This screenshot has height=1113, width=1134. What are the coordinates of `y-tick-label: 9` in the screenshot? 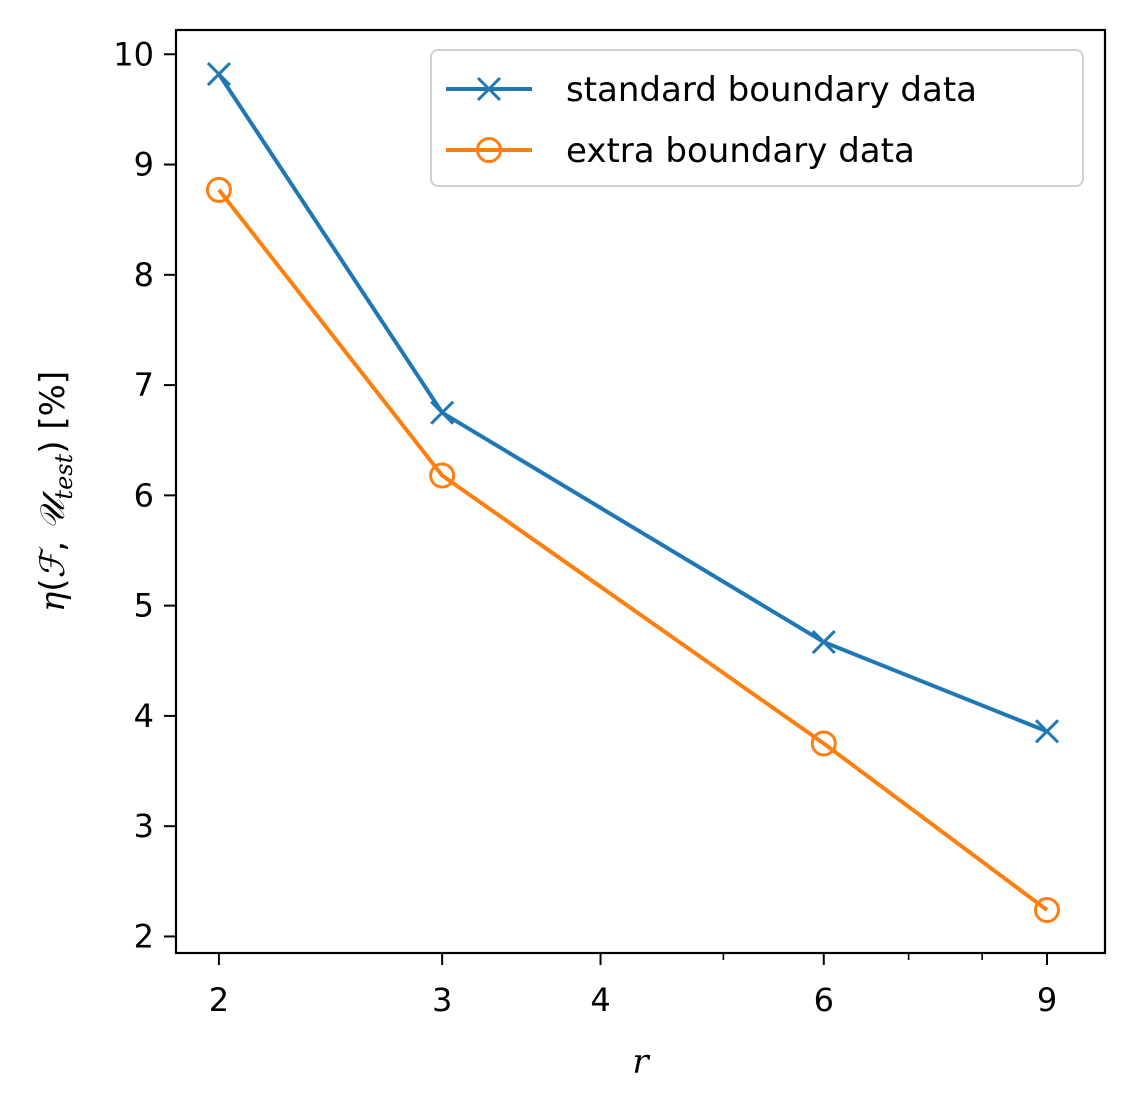 It's located at (144, 165).